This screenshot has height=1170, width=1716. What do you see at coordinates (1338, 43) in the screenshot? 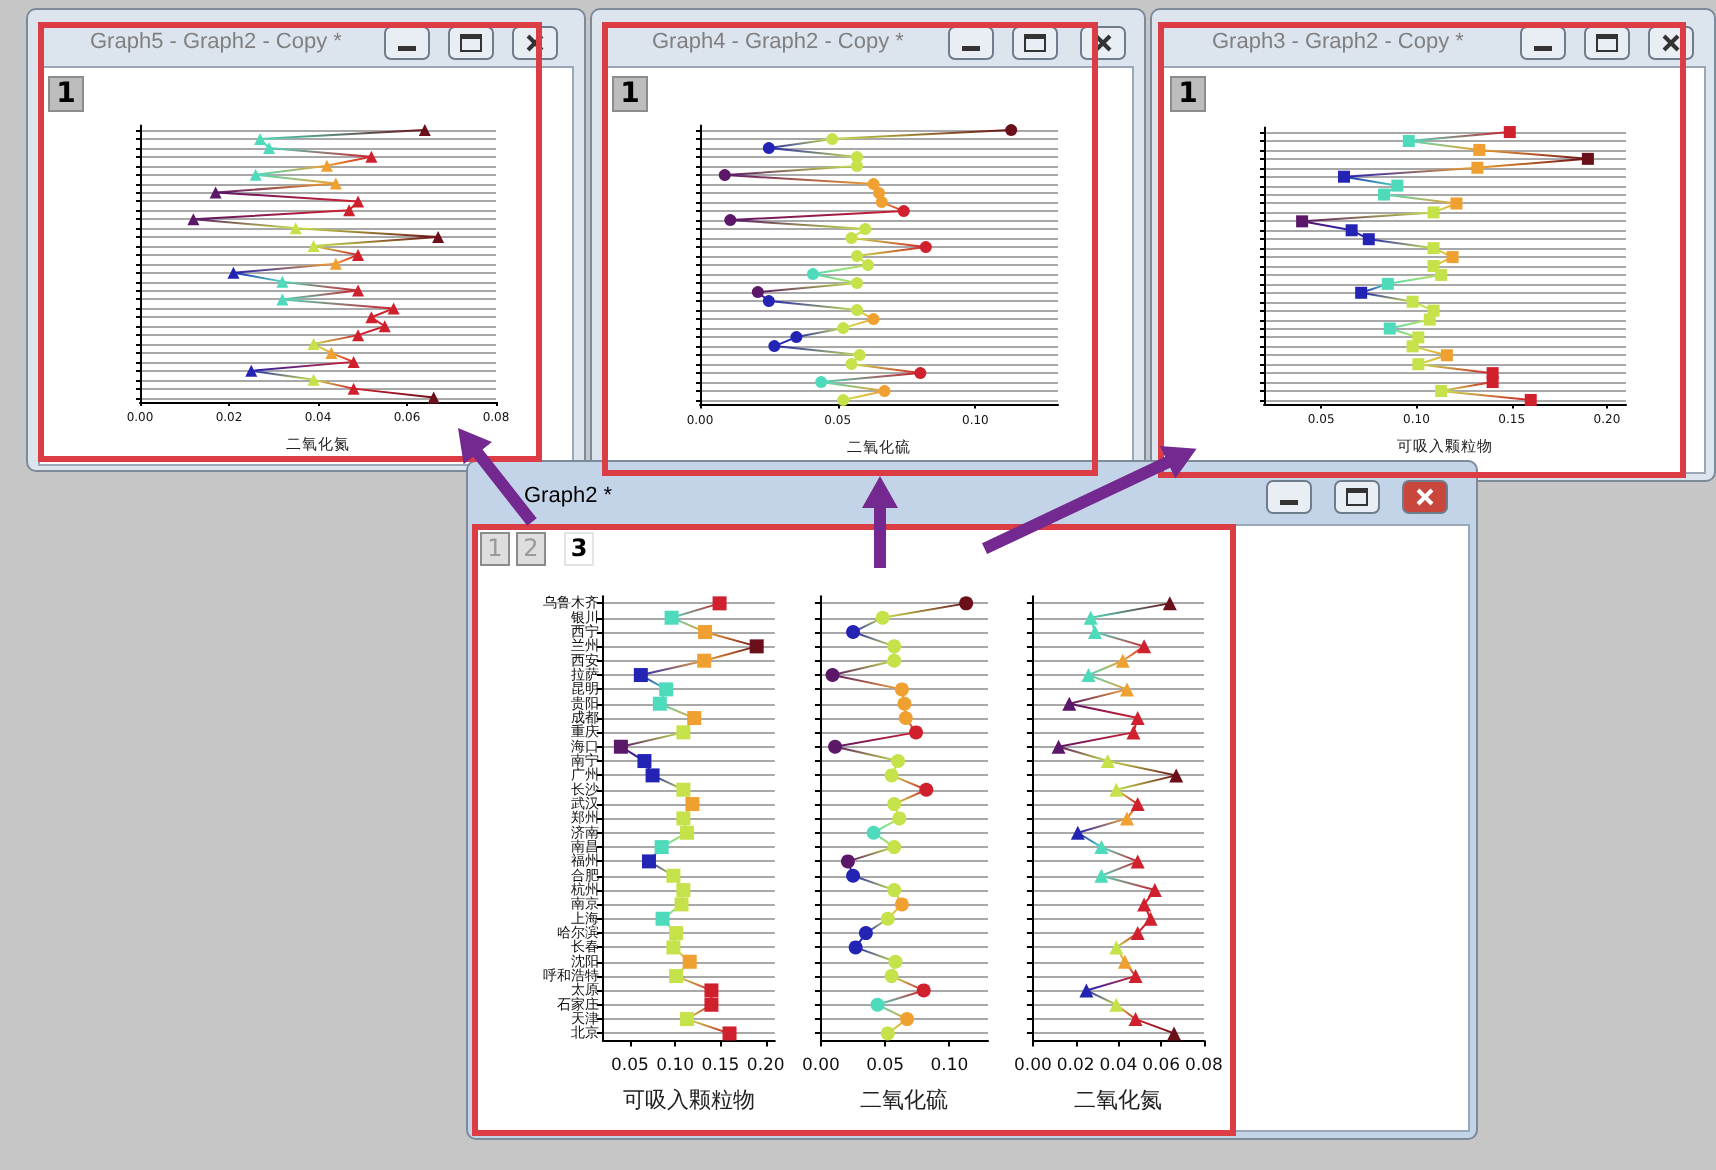
I see `chart-title: Graph3 - Graph2 - Copy *` at bounding box center [1338, 43].